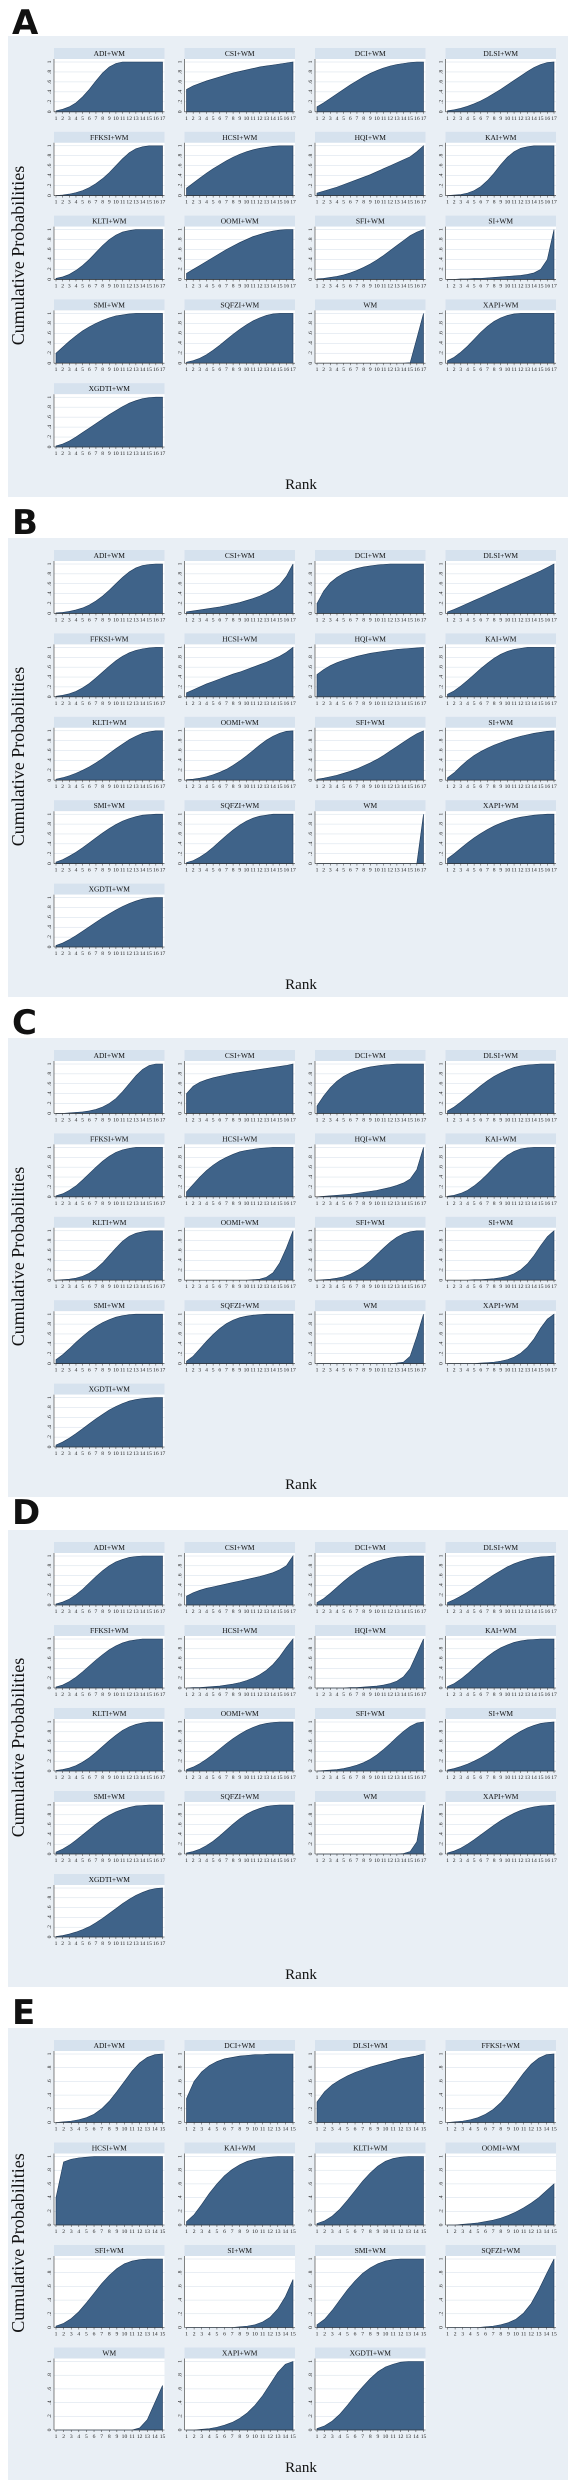  Describe the element at coordinates (371, 2250) in the screenshot. I see `strip-title: SMI+WM` at that location.